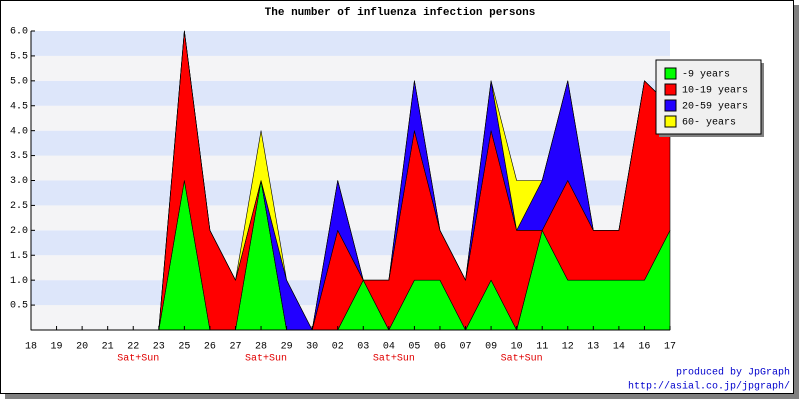 The width and height of the screenshot is (800, 400). What do you see at coordinates (19, 256) in the screenshot?
I see `y-tick-label: 1.5` at bounding box center [19, 256].